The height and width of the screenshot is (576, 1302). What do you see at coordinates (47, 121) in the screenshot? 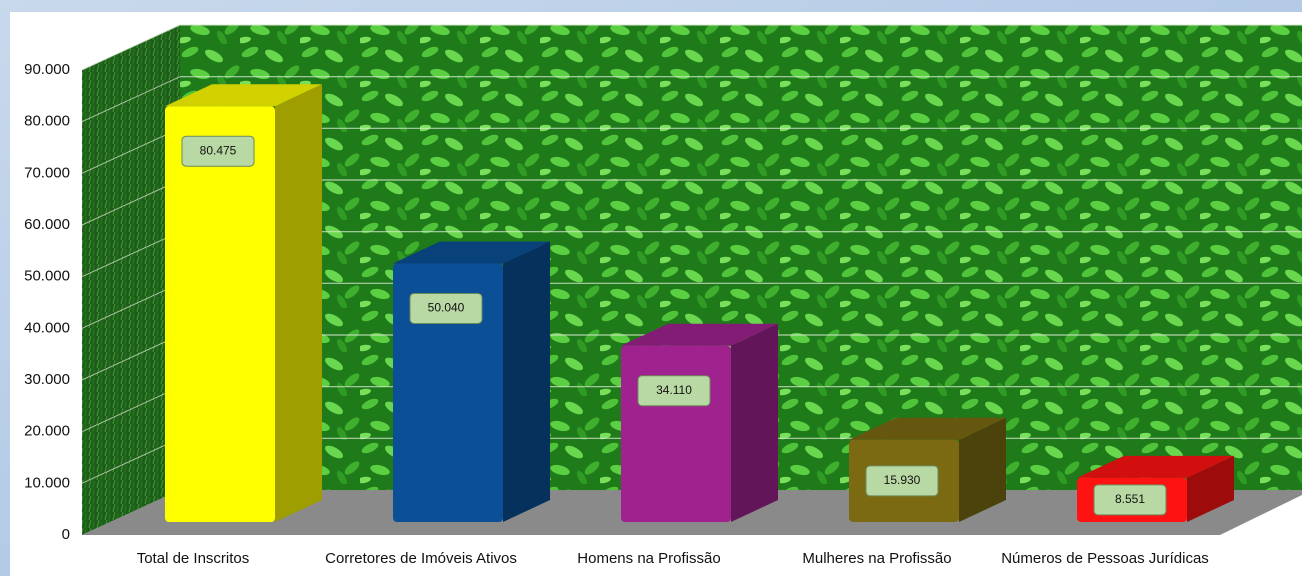
I see `y-tick-label: 80.000` at bounding box center [47, 121].